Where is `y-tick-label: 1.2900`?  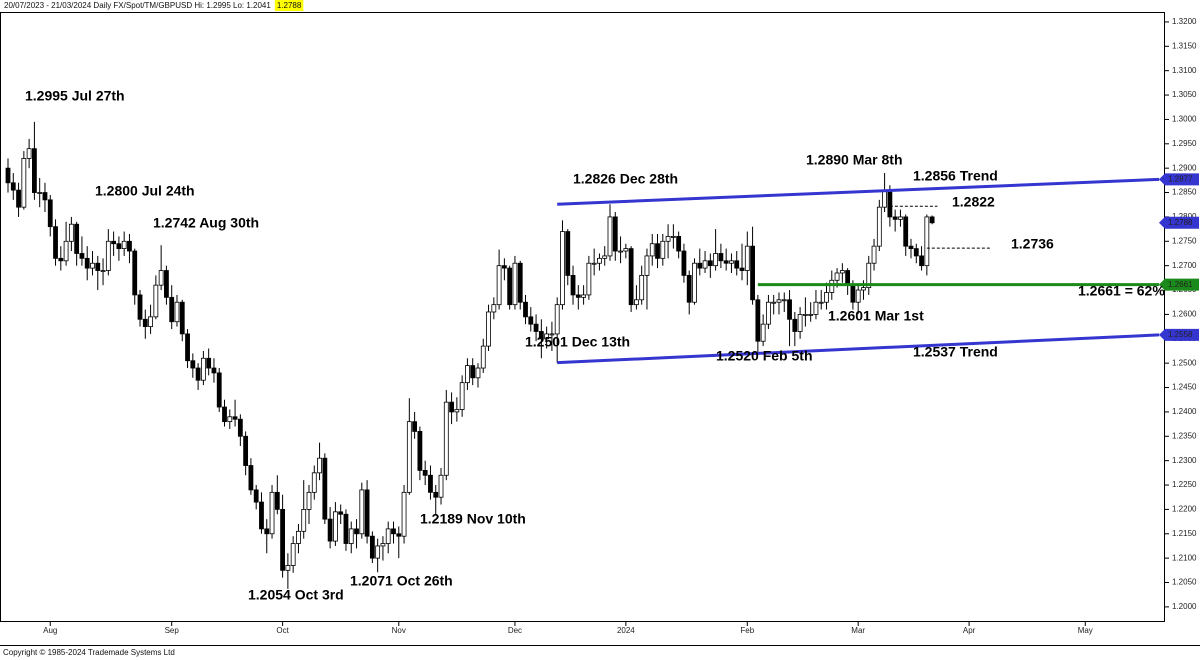
y-tick-label: 1.2900 is located at coordinates (1184, 167).